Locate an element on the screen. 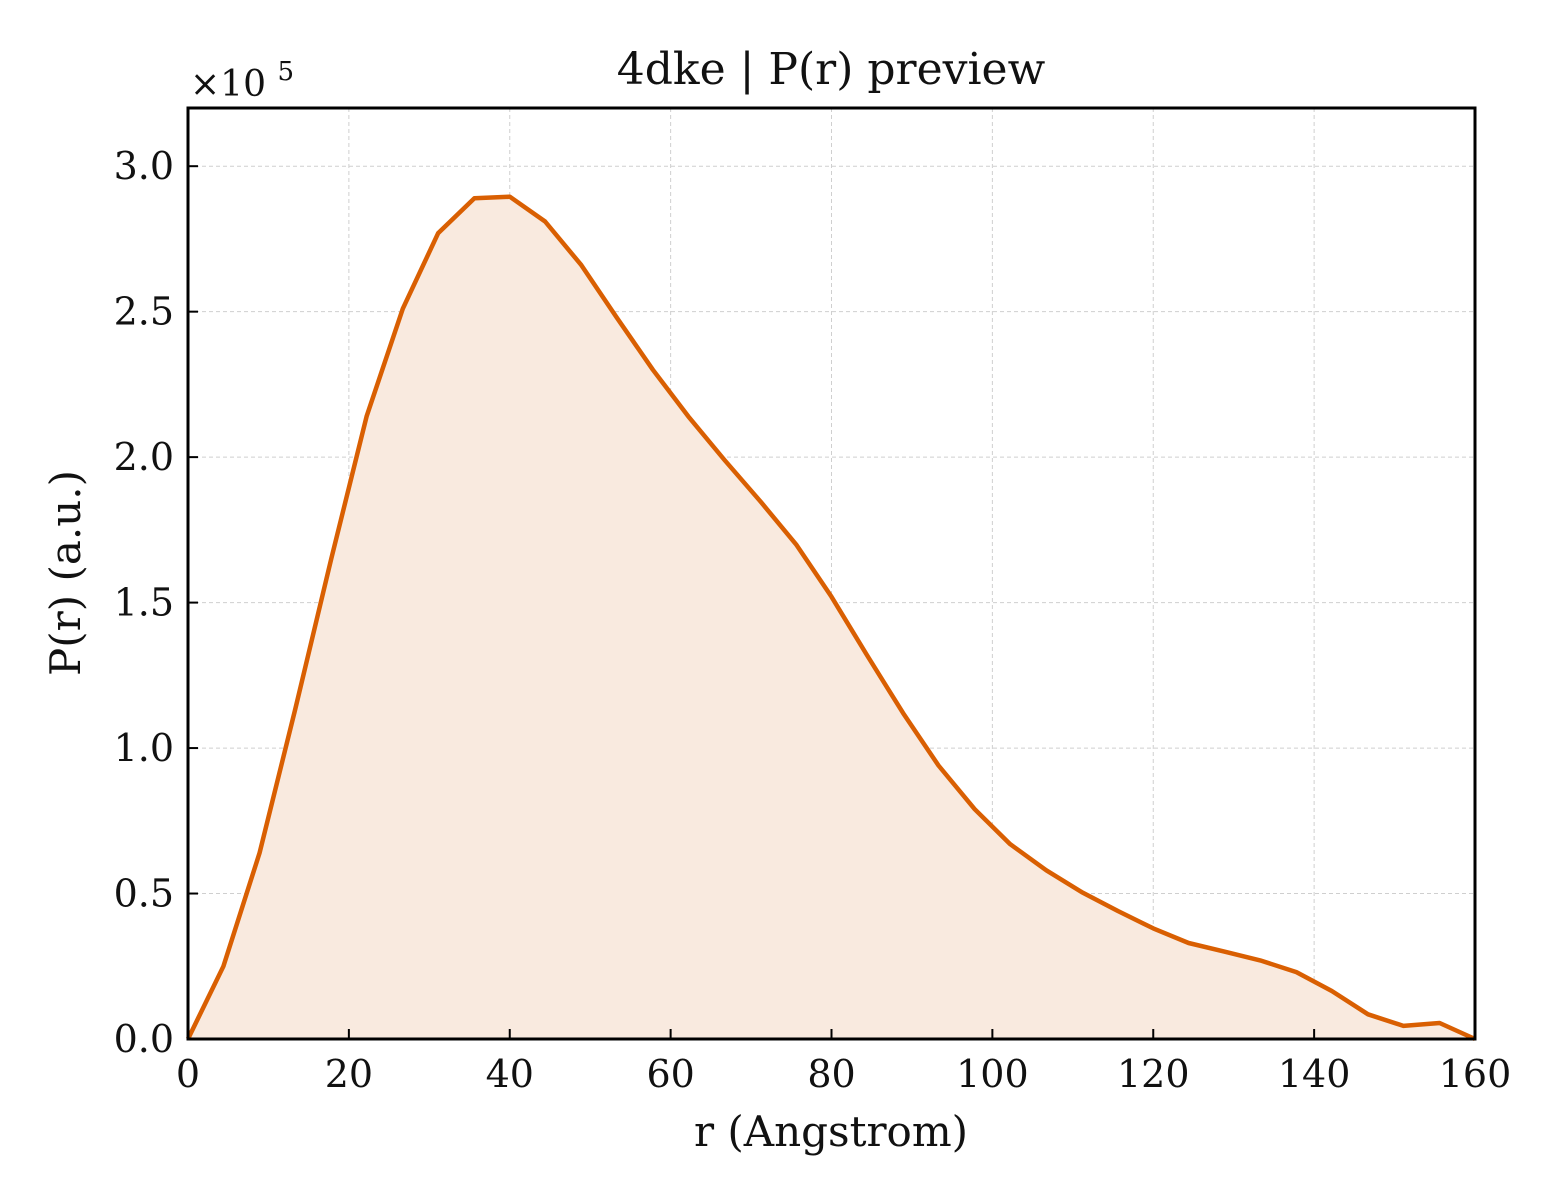 This screenshot has height=1200, width=1560. x-tick-label: 100 is located at coordinates (992, 1074).